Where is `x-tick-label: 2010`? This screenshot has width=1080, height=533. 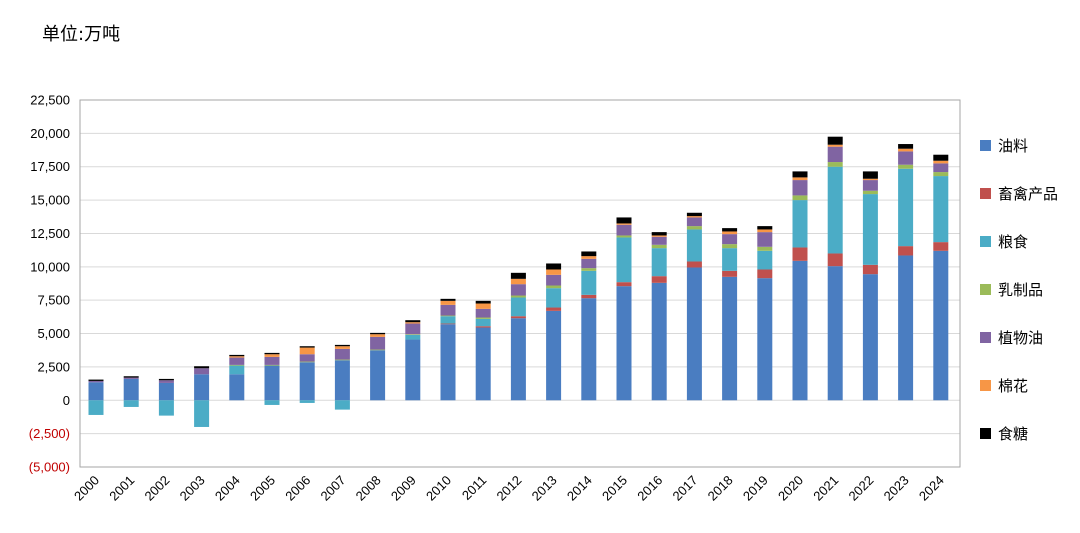
x-tick-label: 2010 is located at coordinates (438, 488).